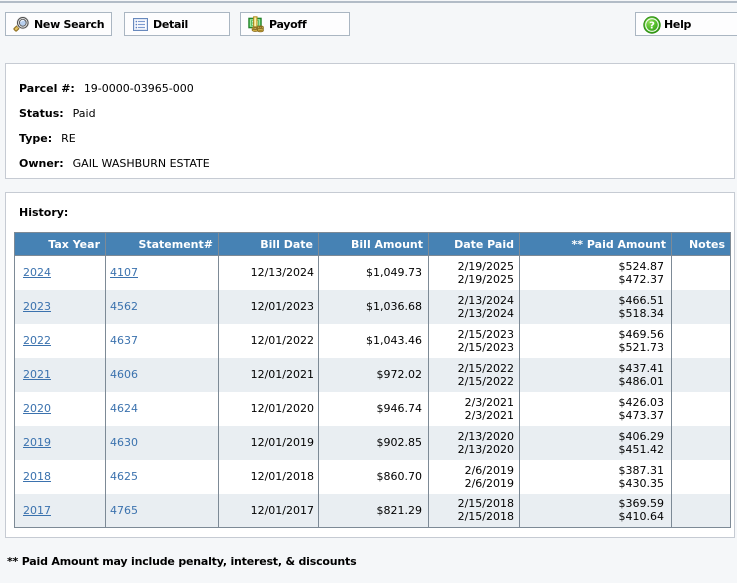  What do you see at coordinates (60, 510) in the screenshot?
I see `tax-year-cell: 2017` at bounding box center [60, 510].